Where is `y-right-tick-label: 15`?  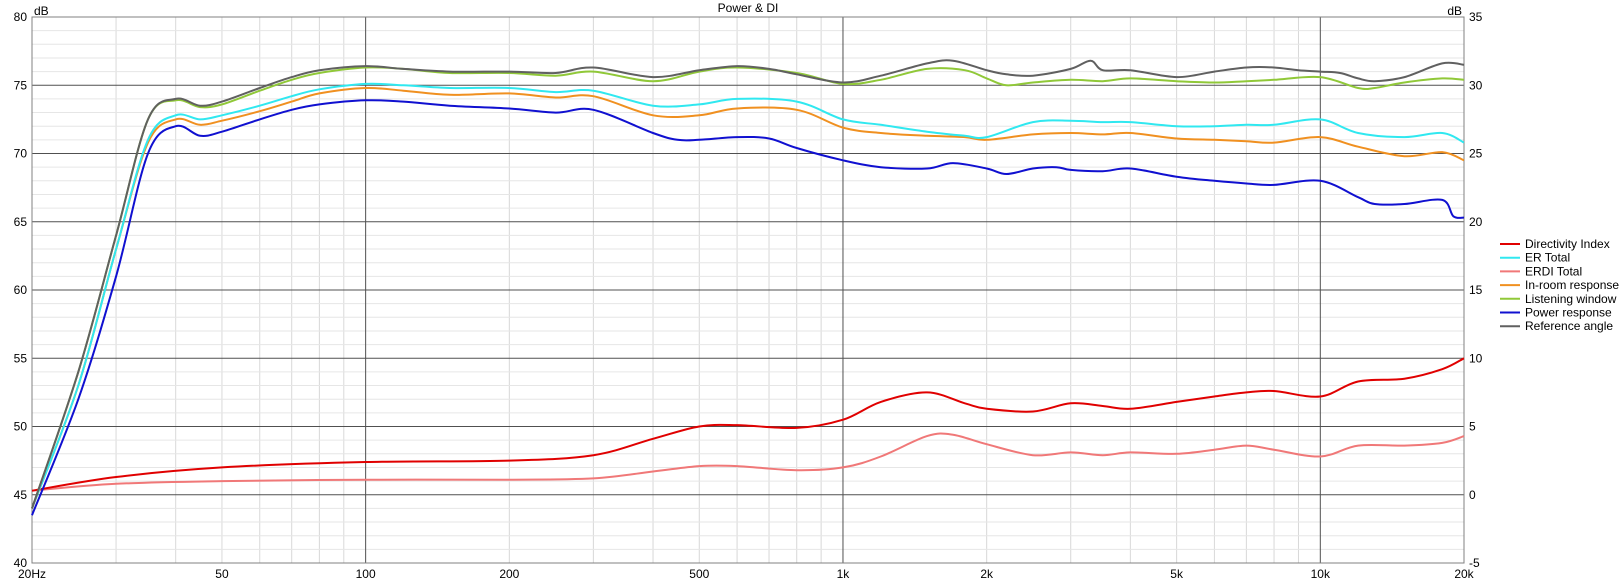
y-right-tick-label: 15 is located at coordinates (1476, 290).